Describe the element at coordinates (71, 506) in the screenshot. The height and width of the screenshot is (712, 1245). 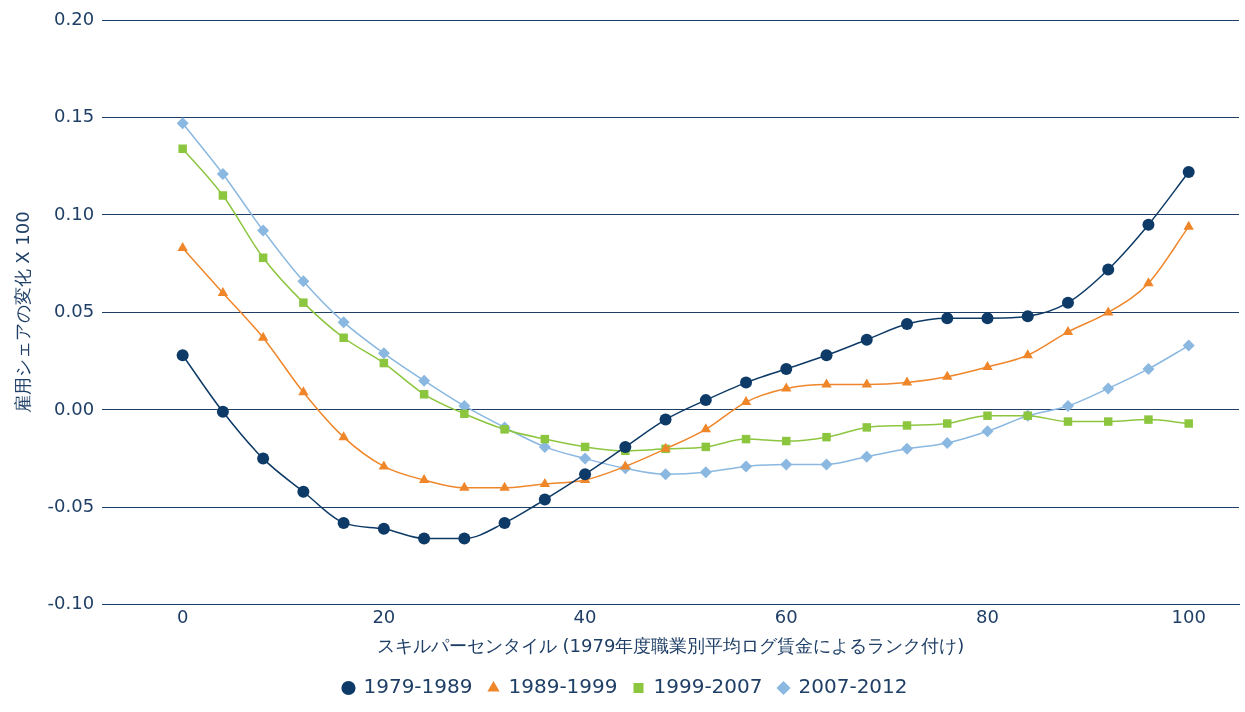
I see `y-tick-label: -0.05` at that location.